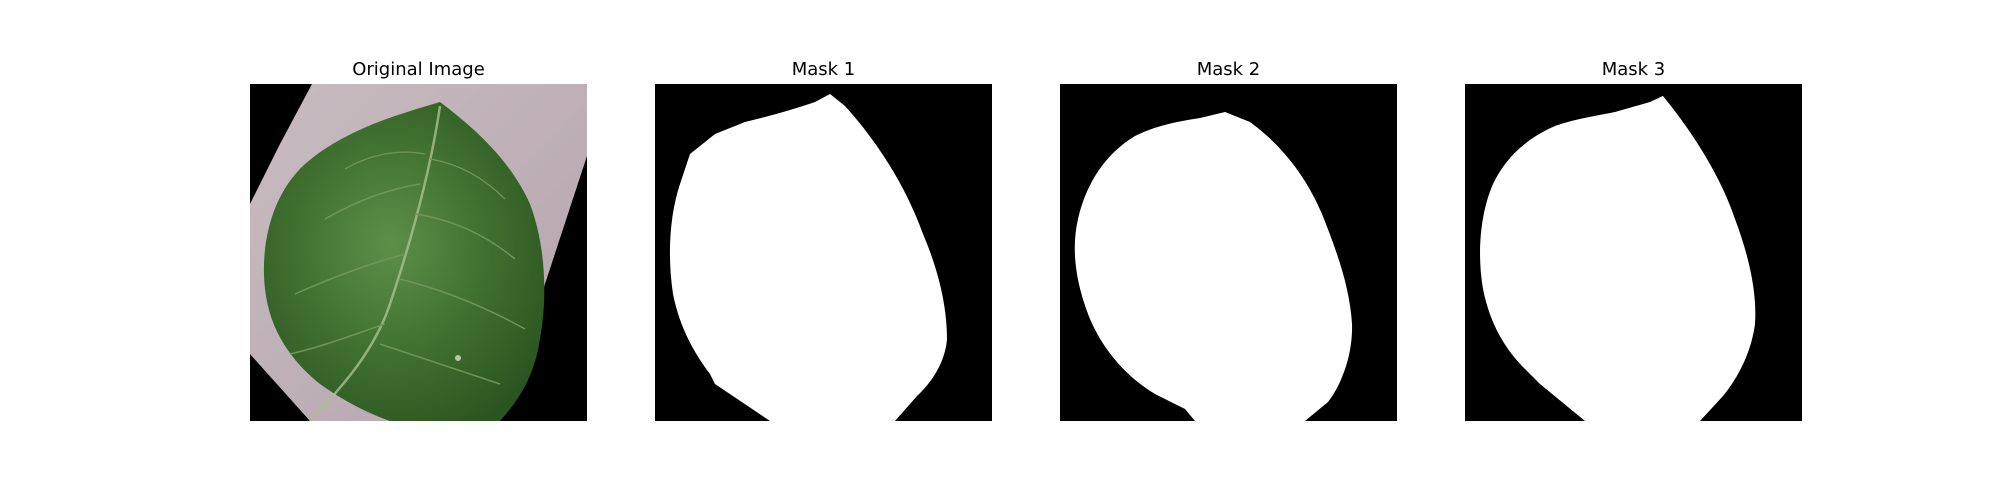  Describe the element at coordinates (823, 69) in the screenshot. I see `panel-title: Mask 1` at that location.